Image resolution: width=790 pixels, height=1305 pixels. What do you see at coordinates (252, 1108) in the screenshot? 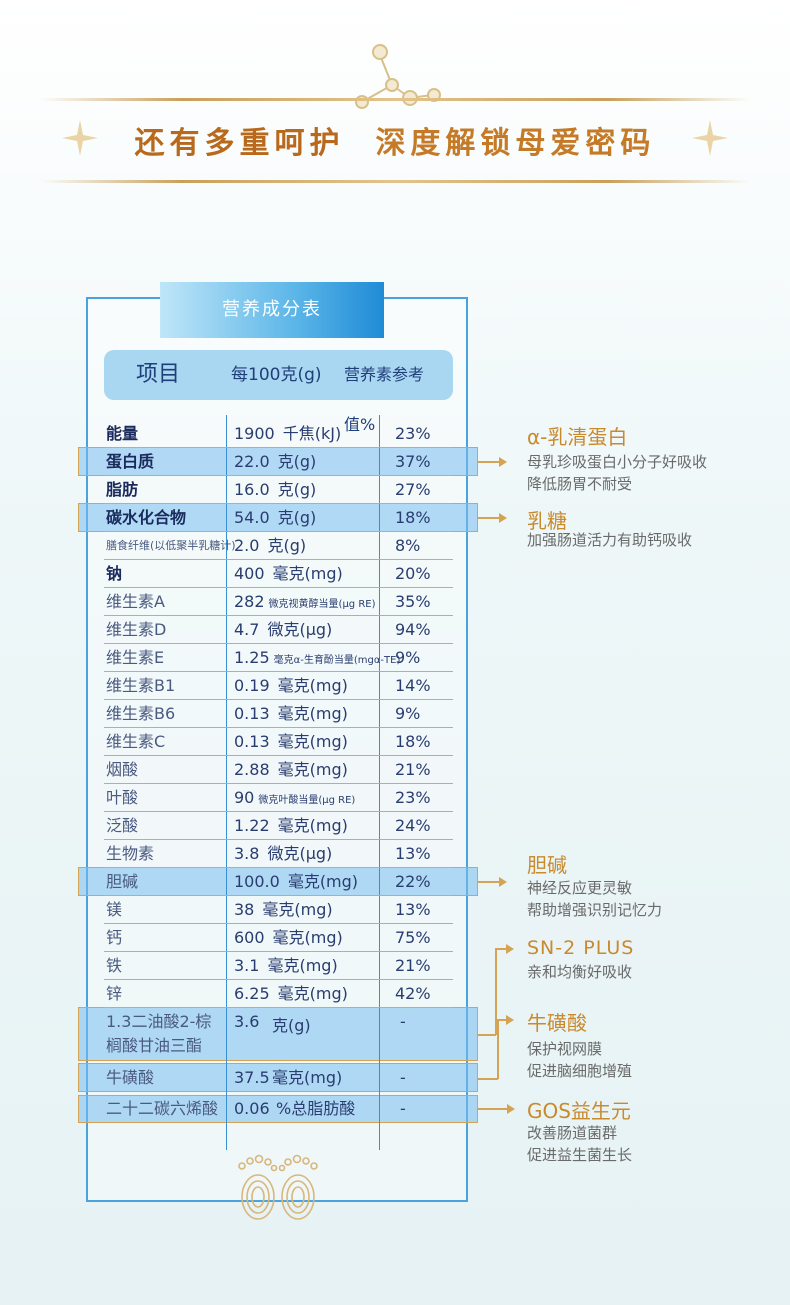
I see `dha-amount: 0.06` at bounding box center [252, 1108].